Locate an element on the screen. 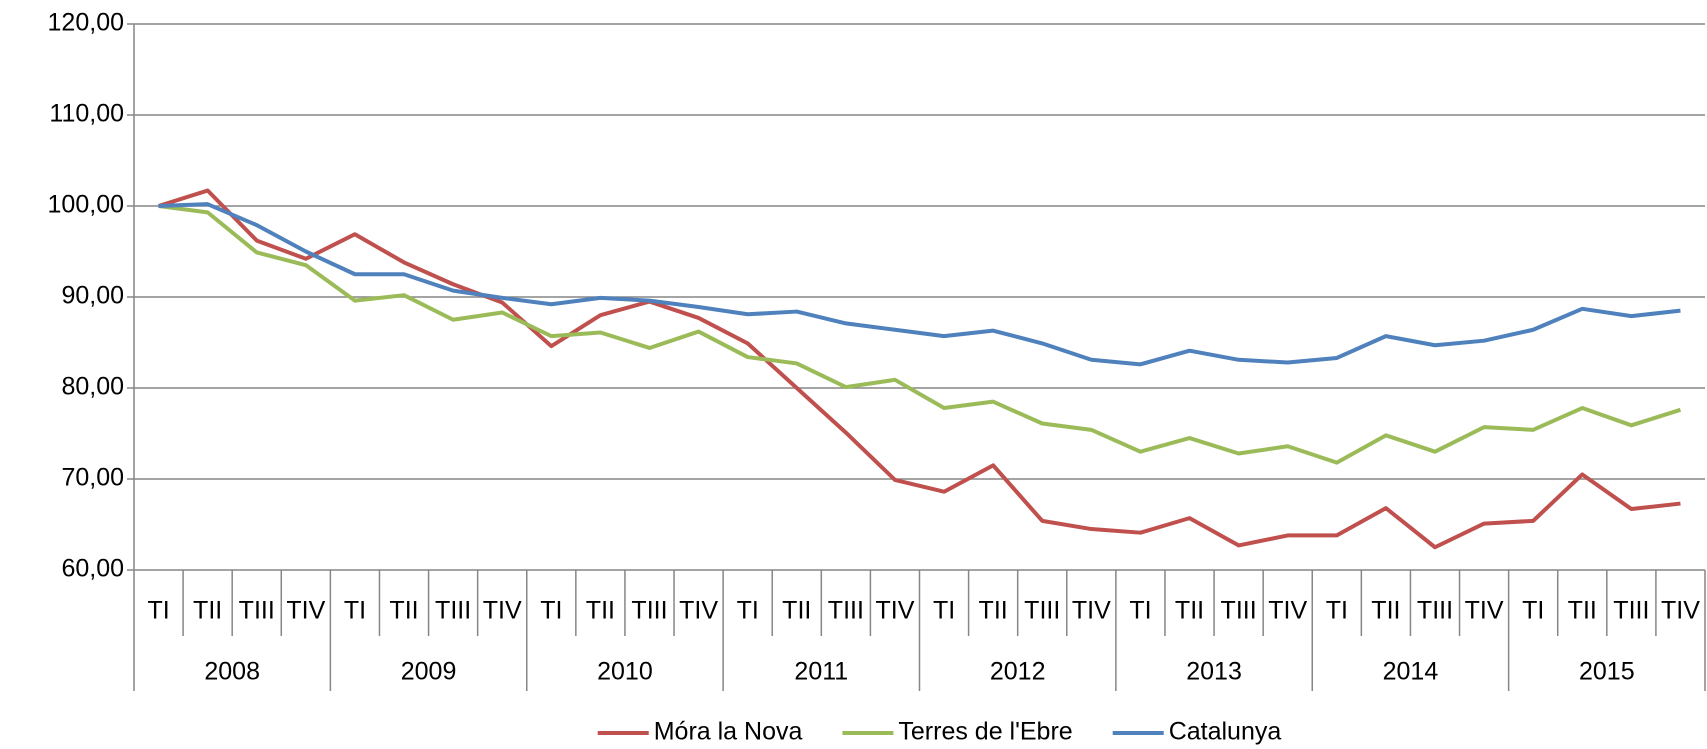 The height and width of the screenshot is (749, 1707). legend-label: Móra la Nova is located at coordinates (728, 732).